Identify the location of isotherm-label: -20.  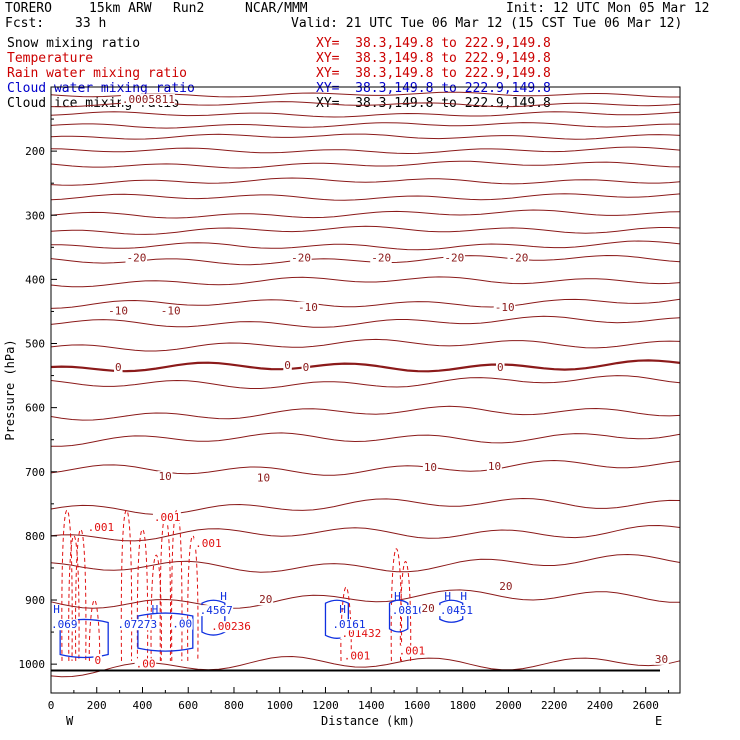
(136, 257).